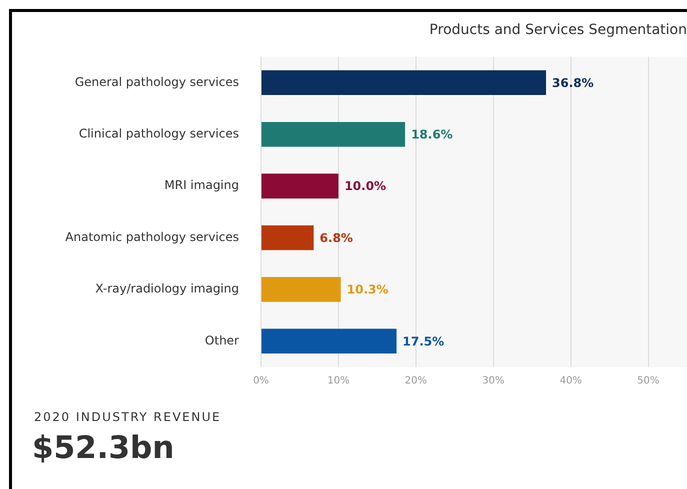 The width and height of the screenshot is (687, 489). I want to click on chart-title: Products and Services Segmentation, so click(558, 30).